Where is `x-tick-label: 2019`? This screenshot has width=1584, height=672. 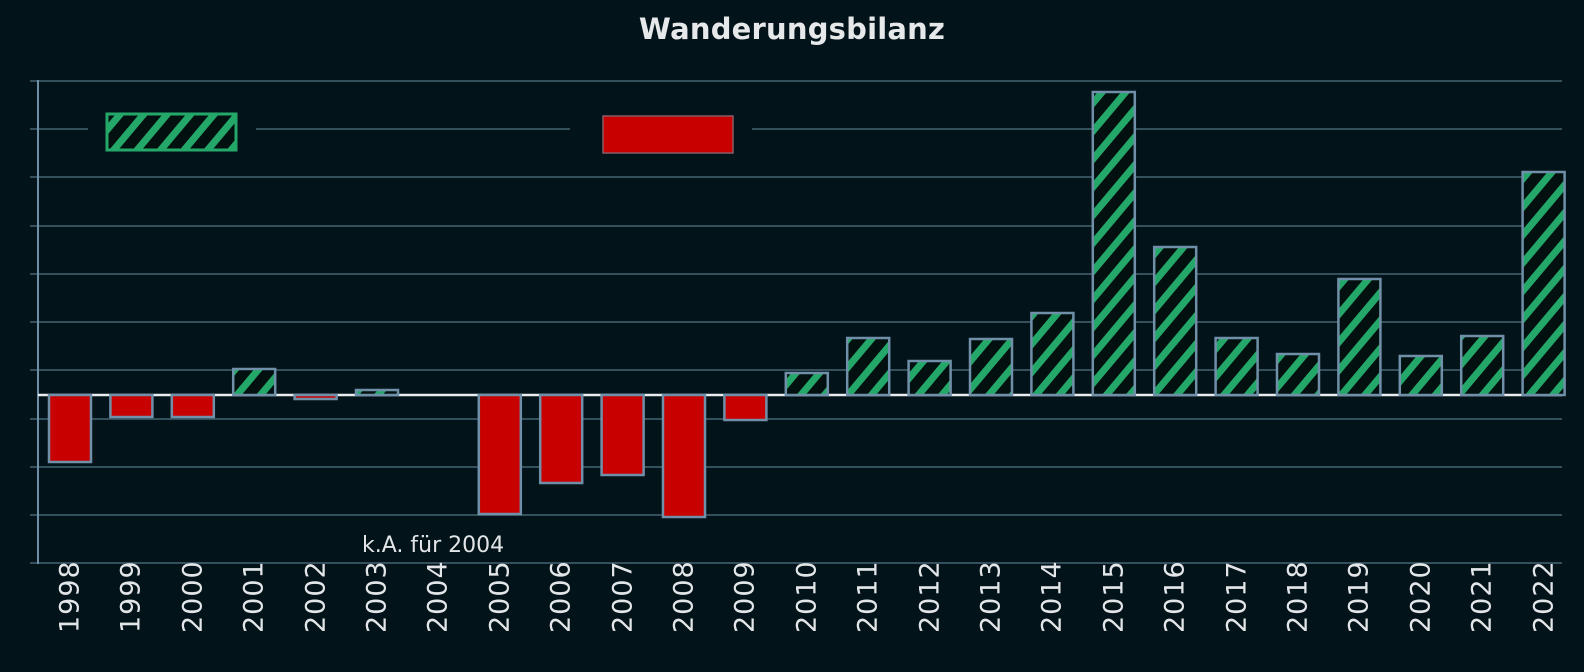
x-tick-label: 2019 is located at coordinates (1359, 596).